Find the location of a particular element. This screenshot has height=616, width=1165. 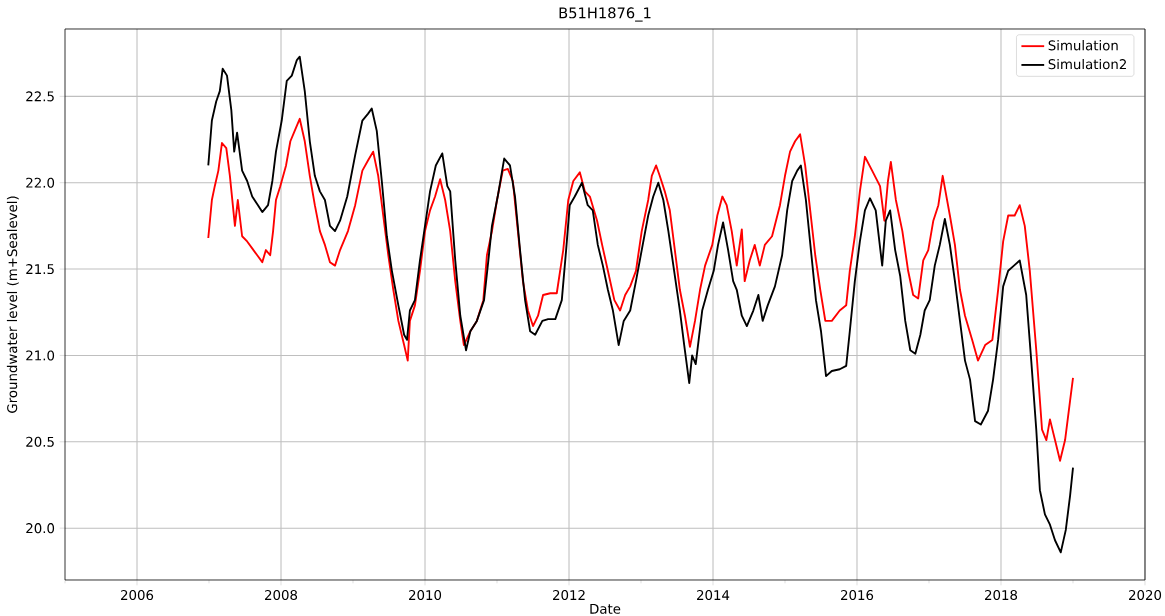

y-axis-title: Groundwater level (m+Sealevel) is located at coordinates (12, 304).